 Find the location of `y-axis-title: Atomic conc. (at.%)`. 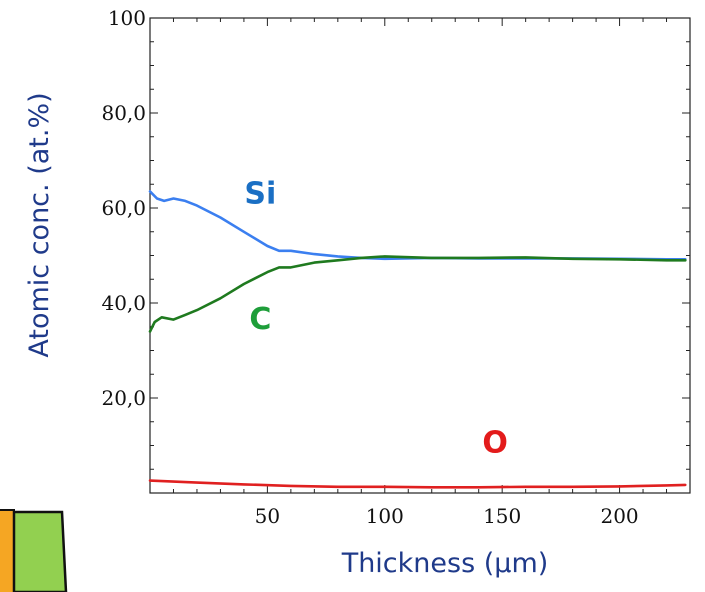

y-axis-title: Atomic conc. (at.%) is located at coordinates (39, 224).